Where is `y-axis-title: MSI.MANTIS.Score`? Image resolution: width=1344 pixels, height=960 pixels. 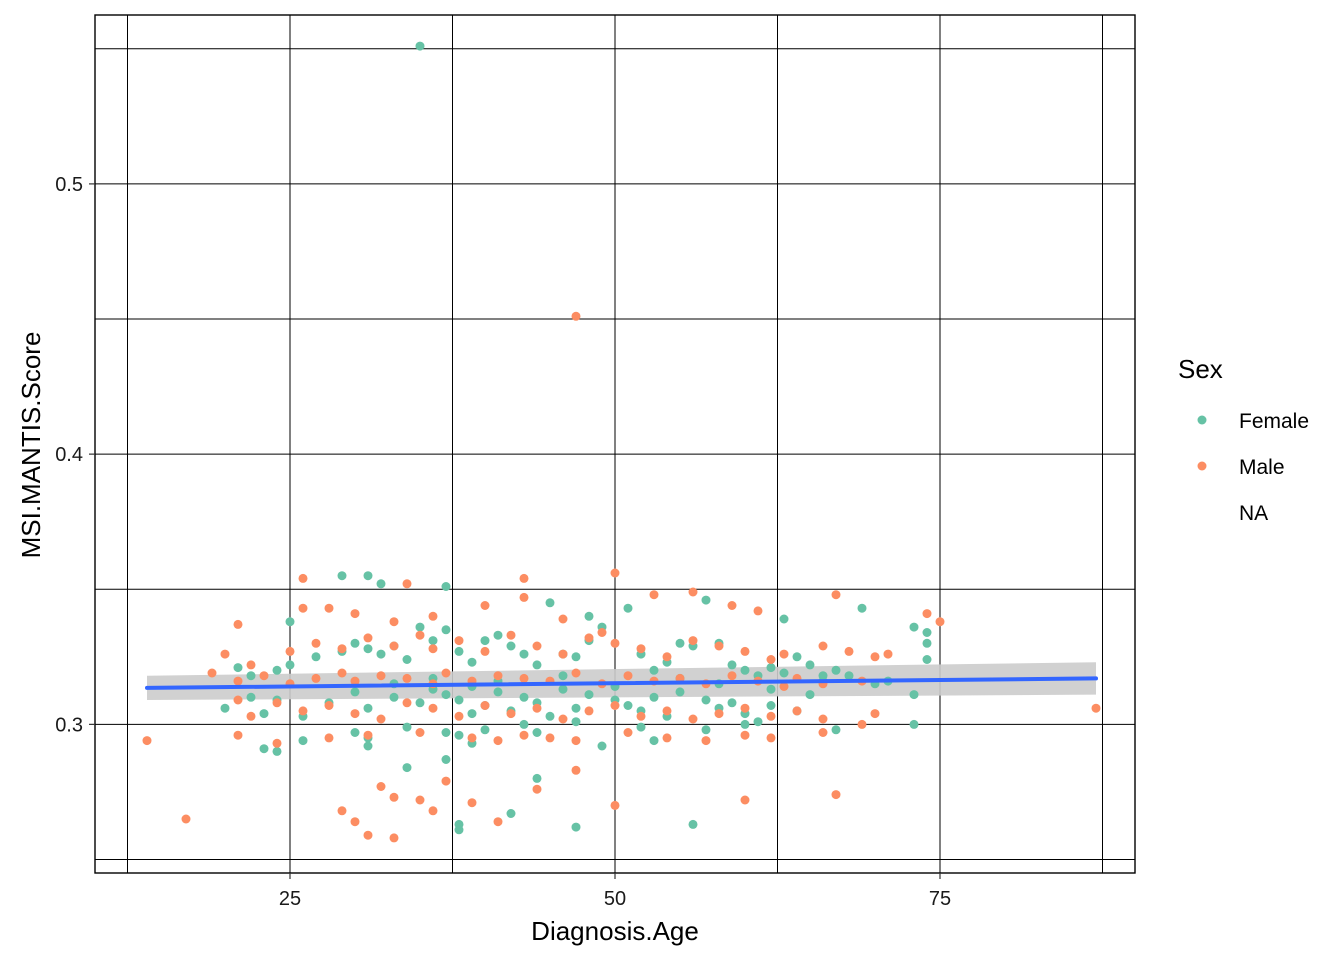
y-axis-title: MSI.MANTIS.Score is located at coordinates (31, 445).